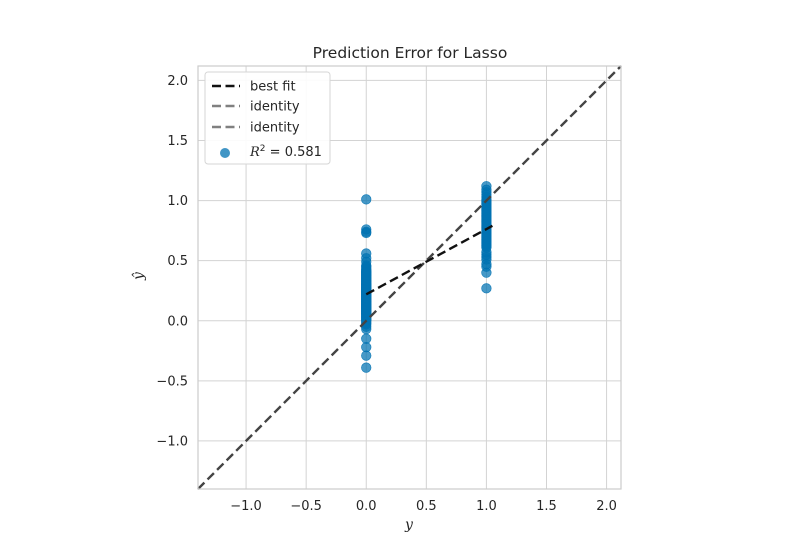  I want to click on legend-r2-symbol: R, so click(254, 152).